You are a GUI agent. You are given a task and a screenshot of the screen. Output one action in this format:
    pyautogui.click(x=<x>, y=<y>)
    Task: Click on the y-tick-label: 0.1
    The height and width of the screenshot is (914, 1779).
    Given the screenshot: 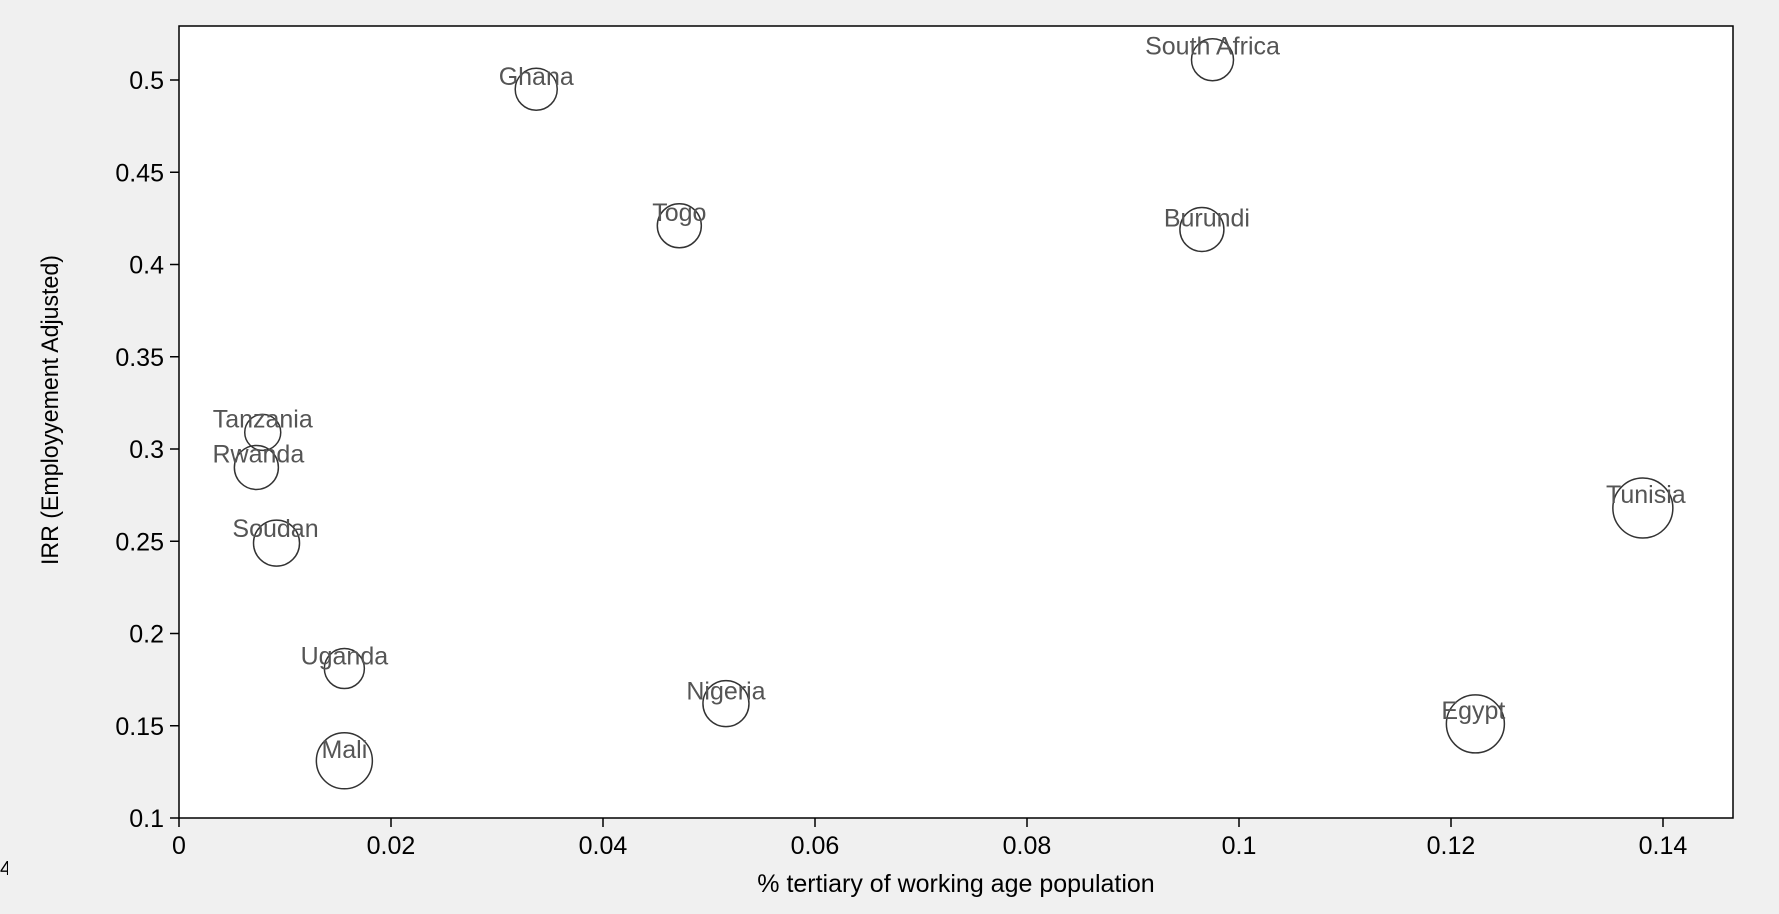 What is the action you would take?
    pyautogui.click(x=146, y=819)
    